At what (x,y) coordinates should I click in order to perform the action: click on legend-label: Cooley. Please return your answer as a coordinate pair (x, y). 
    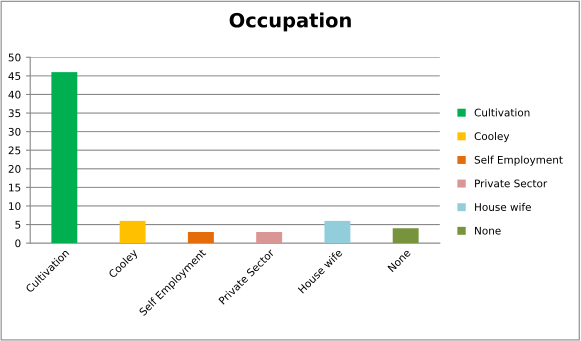
    Looking at the image, I should click on (492, 137).